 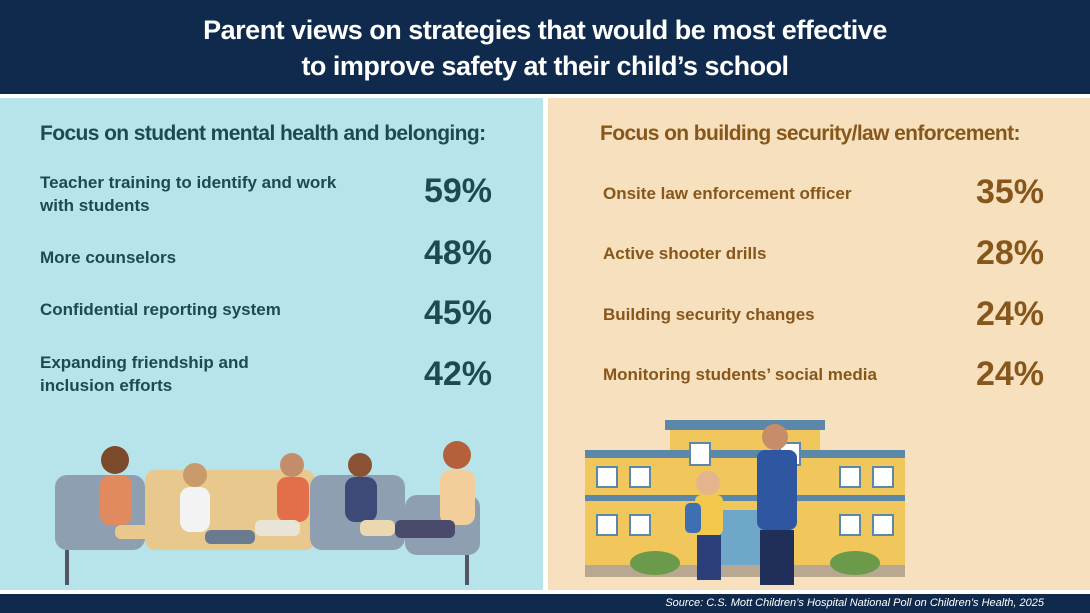 I want to click on item-label: Onsite law enforcement officer, so click(x=727, y=193).